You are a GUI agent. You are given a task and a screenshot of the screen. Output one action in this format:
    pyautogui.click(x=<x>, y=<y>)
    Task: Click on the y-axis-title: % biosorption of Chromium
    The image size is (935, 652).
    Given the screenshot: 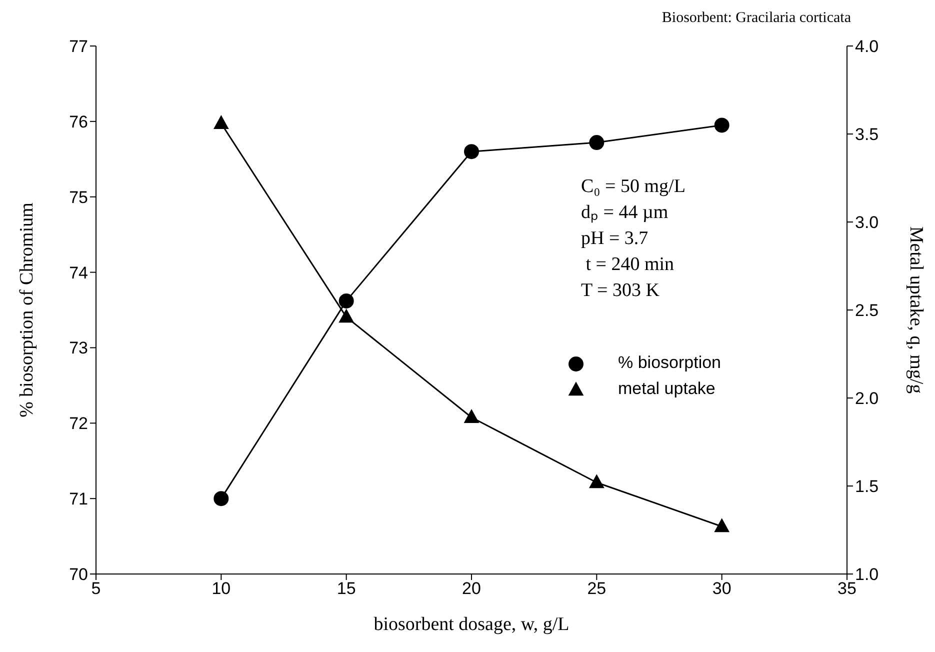 What is the action you would take?
    pyautogui.click(x=27, y=310)
    